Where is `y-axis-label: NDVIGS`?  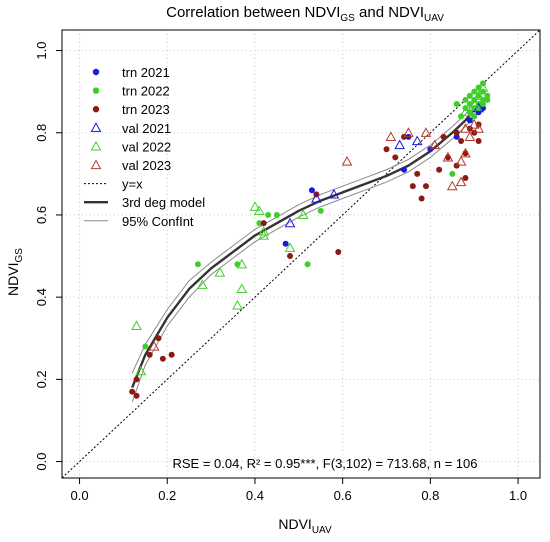
y-axis-label: NDVIGS is located at coordinates (15, 272).